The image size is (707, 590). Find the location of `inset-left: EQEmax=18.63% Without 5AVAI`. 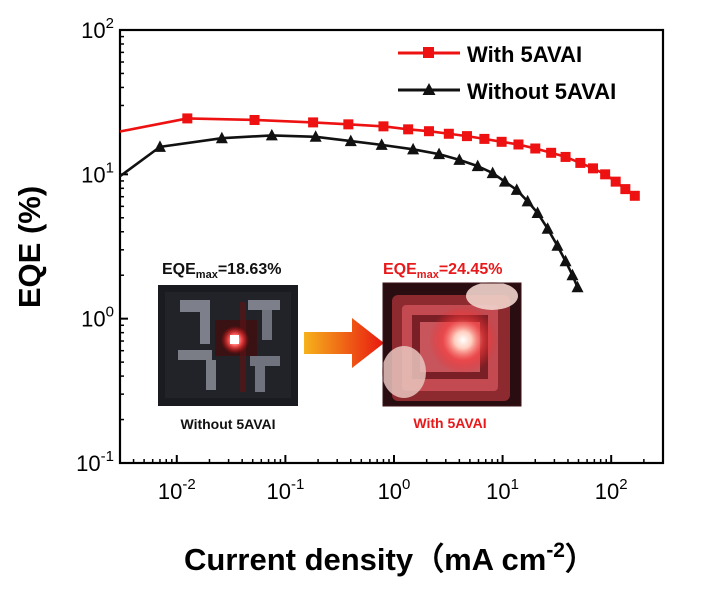

inset-left: EQEmax=18.63% Without 5AVAI is located at coordinates (228, 346).